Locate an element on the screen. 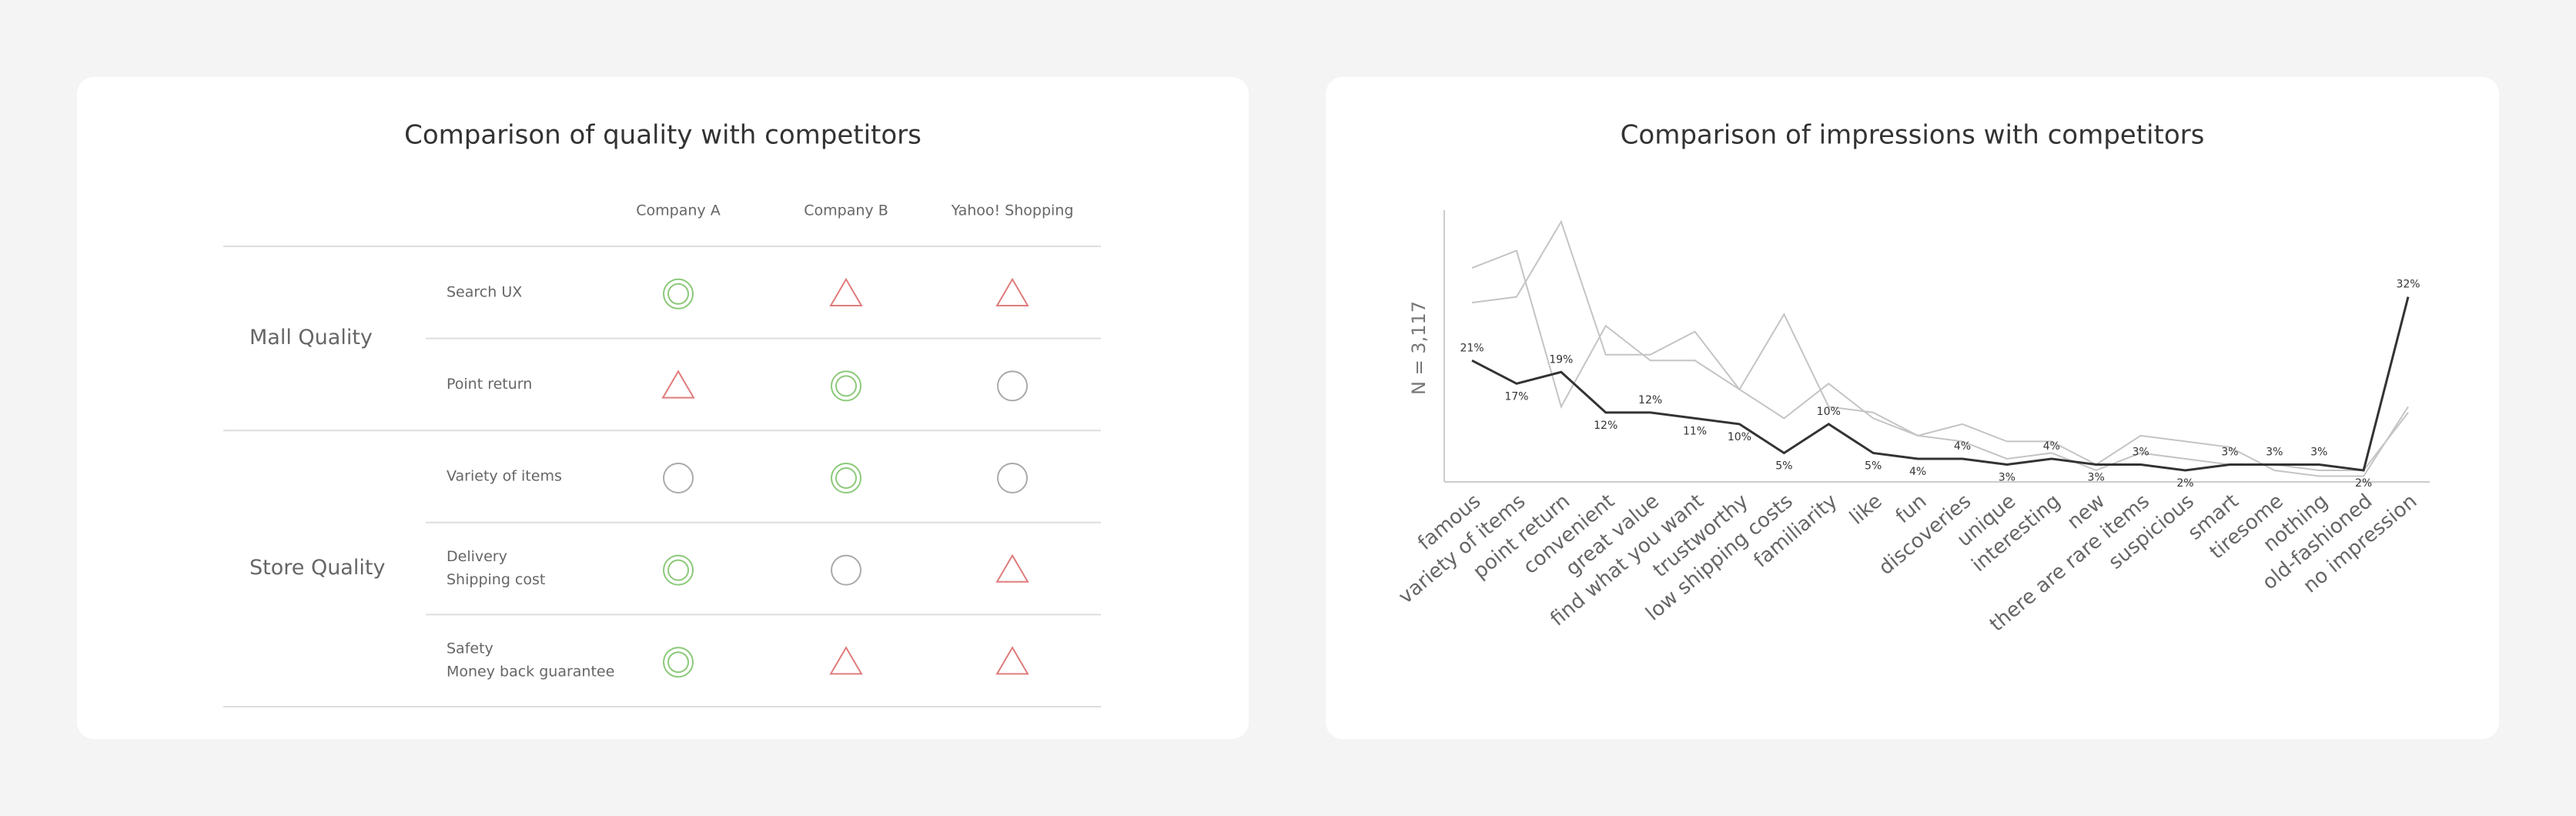 This screenshot has height=816, width=2576. group-label: Mall Quality is located at coordinates (311, 338).